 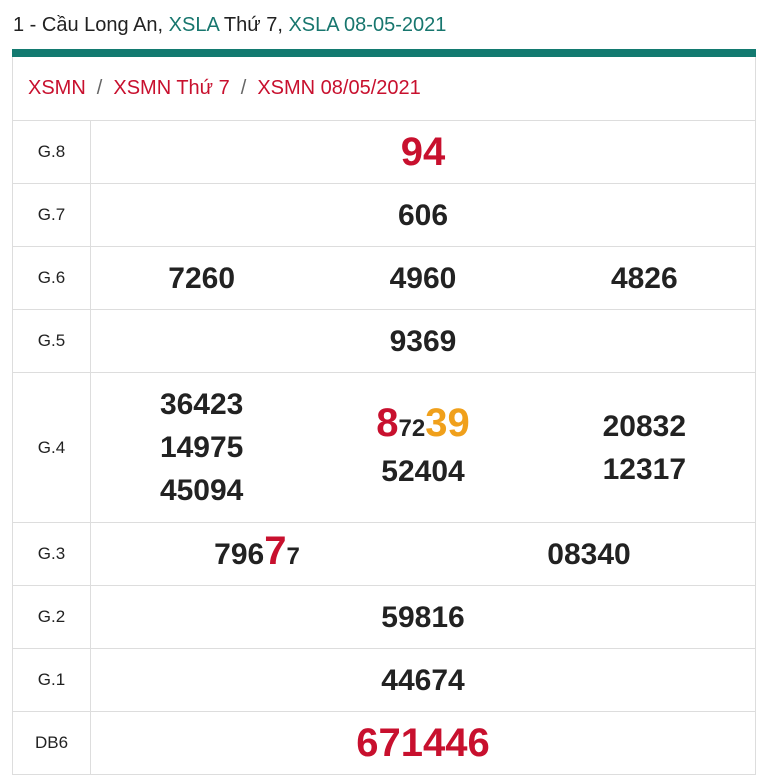 I want to click on prize-values: 44674, so click(x=423, y=680).